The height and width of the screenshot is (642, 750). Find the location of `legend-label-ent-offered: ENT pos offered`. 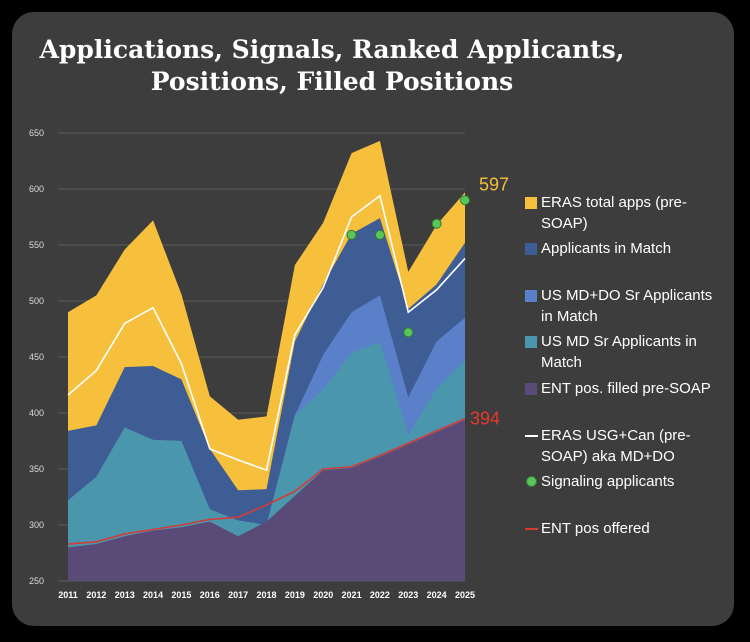

legend-label-ent-offered: ENT pos offered is located at coordinates (595, 528).